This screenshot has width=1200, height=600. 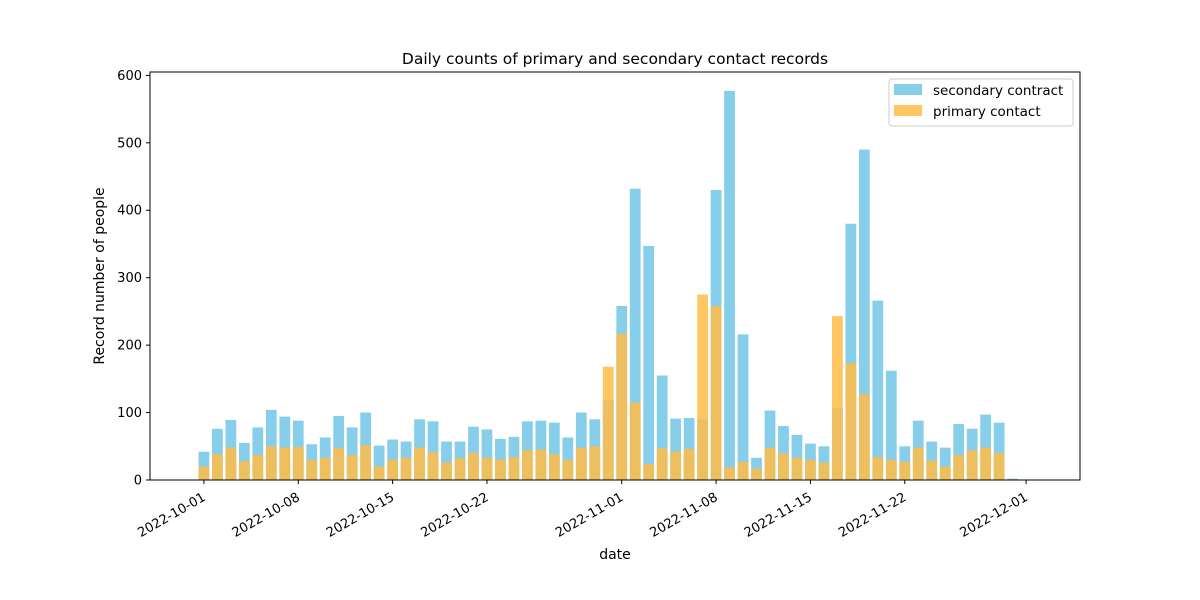 I want to click on legend-swatch-secondary, so click(x=908, y=89).